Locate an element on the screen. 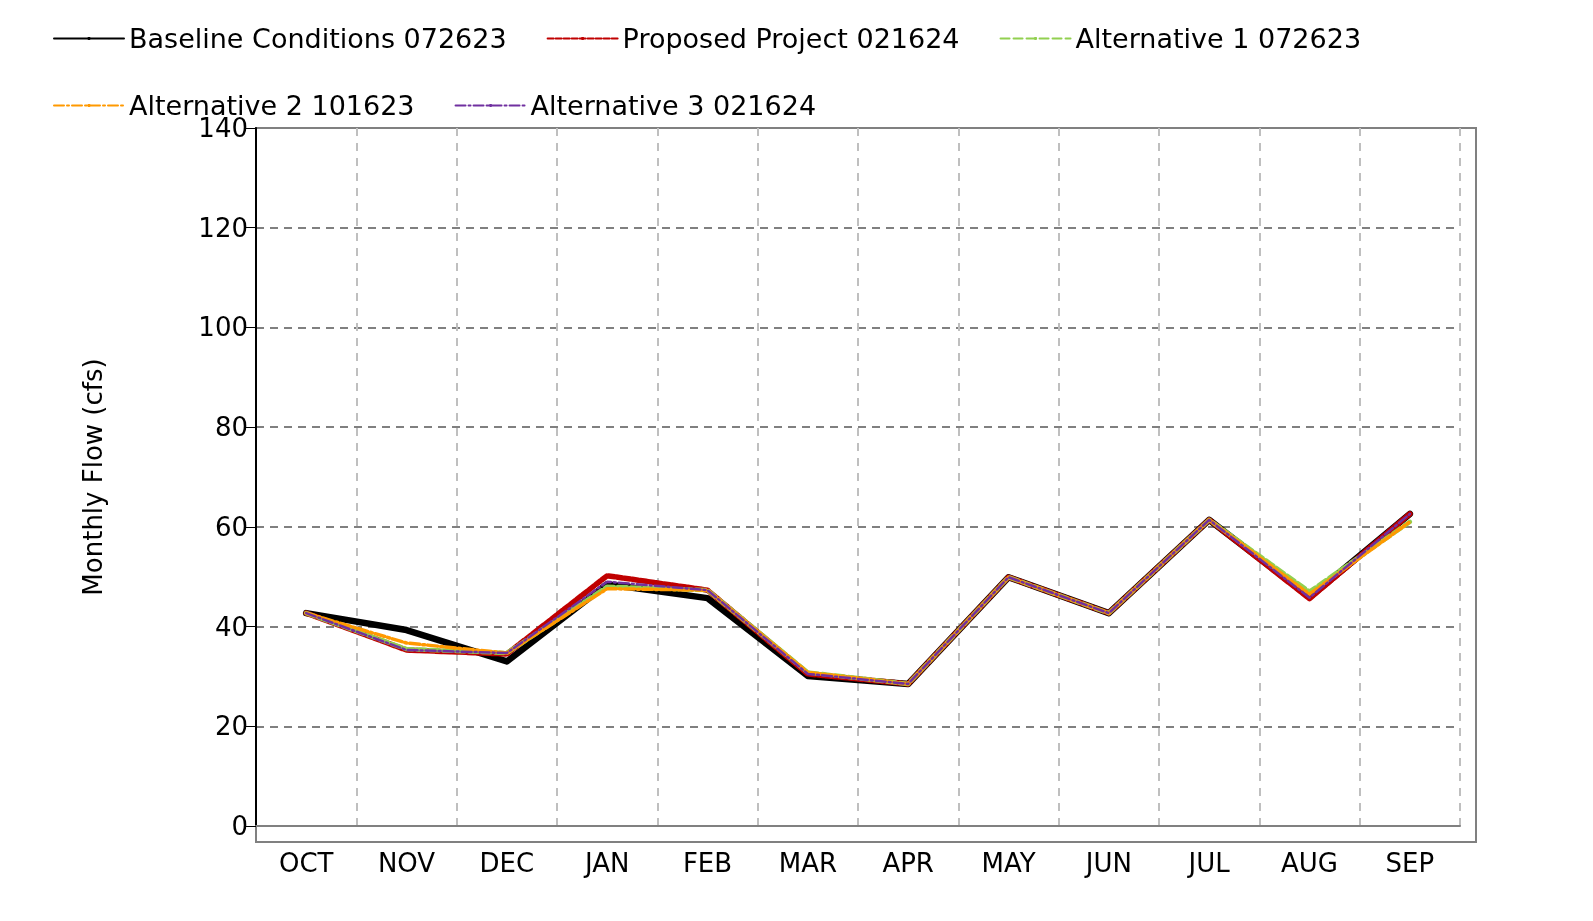 The height and width of the screenshot is (921, 1593). legend-label: Alternative 1 072623 is located at coordinates (1218, 38).